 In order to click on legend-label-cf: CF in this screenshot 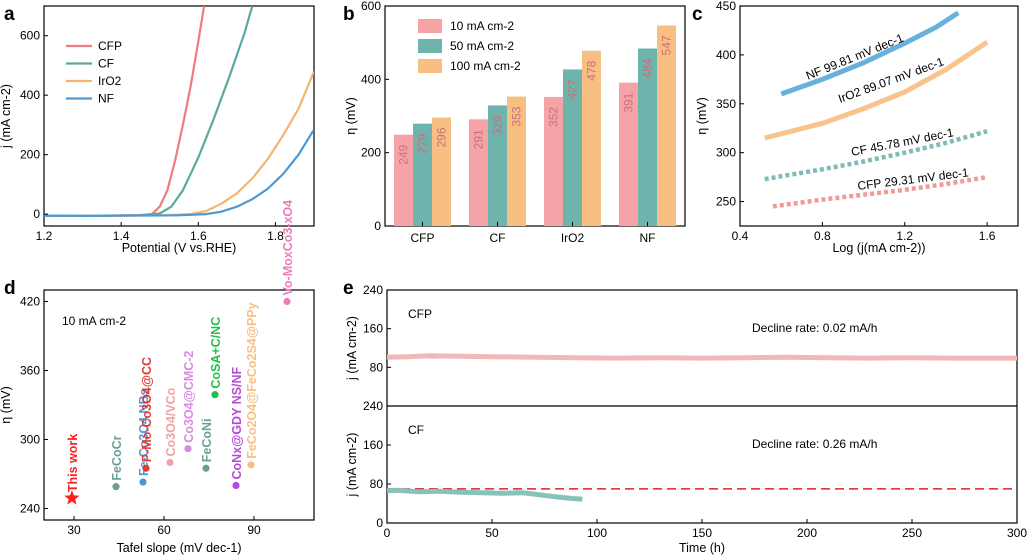, I will do `click(106, 64)`.